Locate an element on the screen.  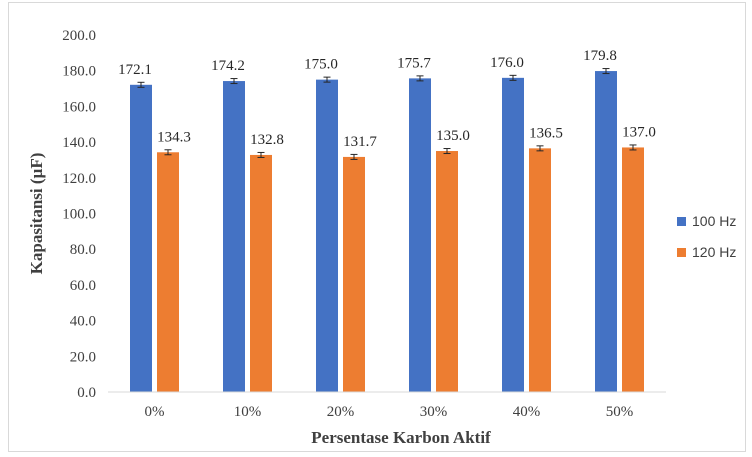
data-label: 175.0 is located at coordinates (321, 65).